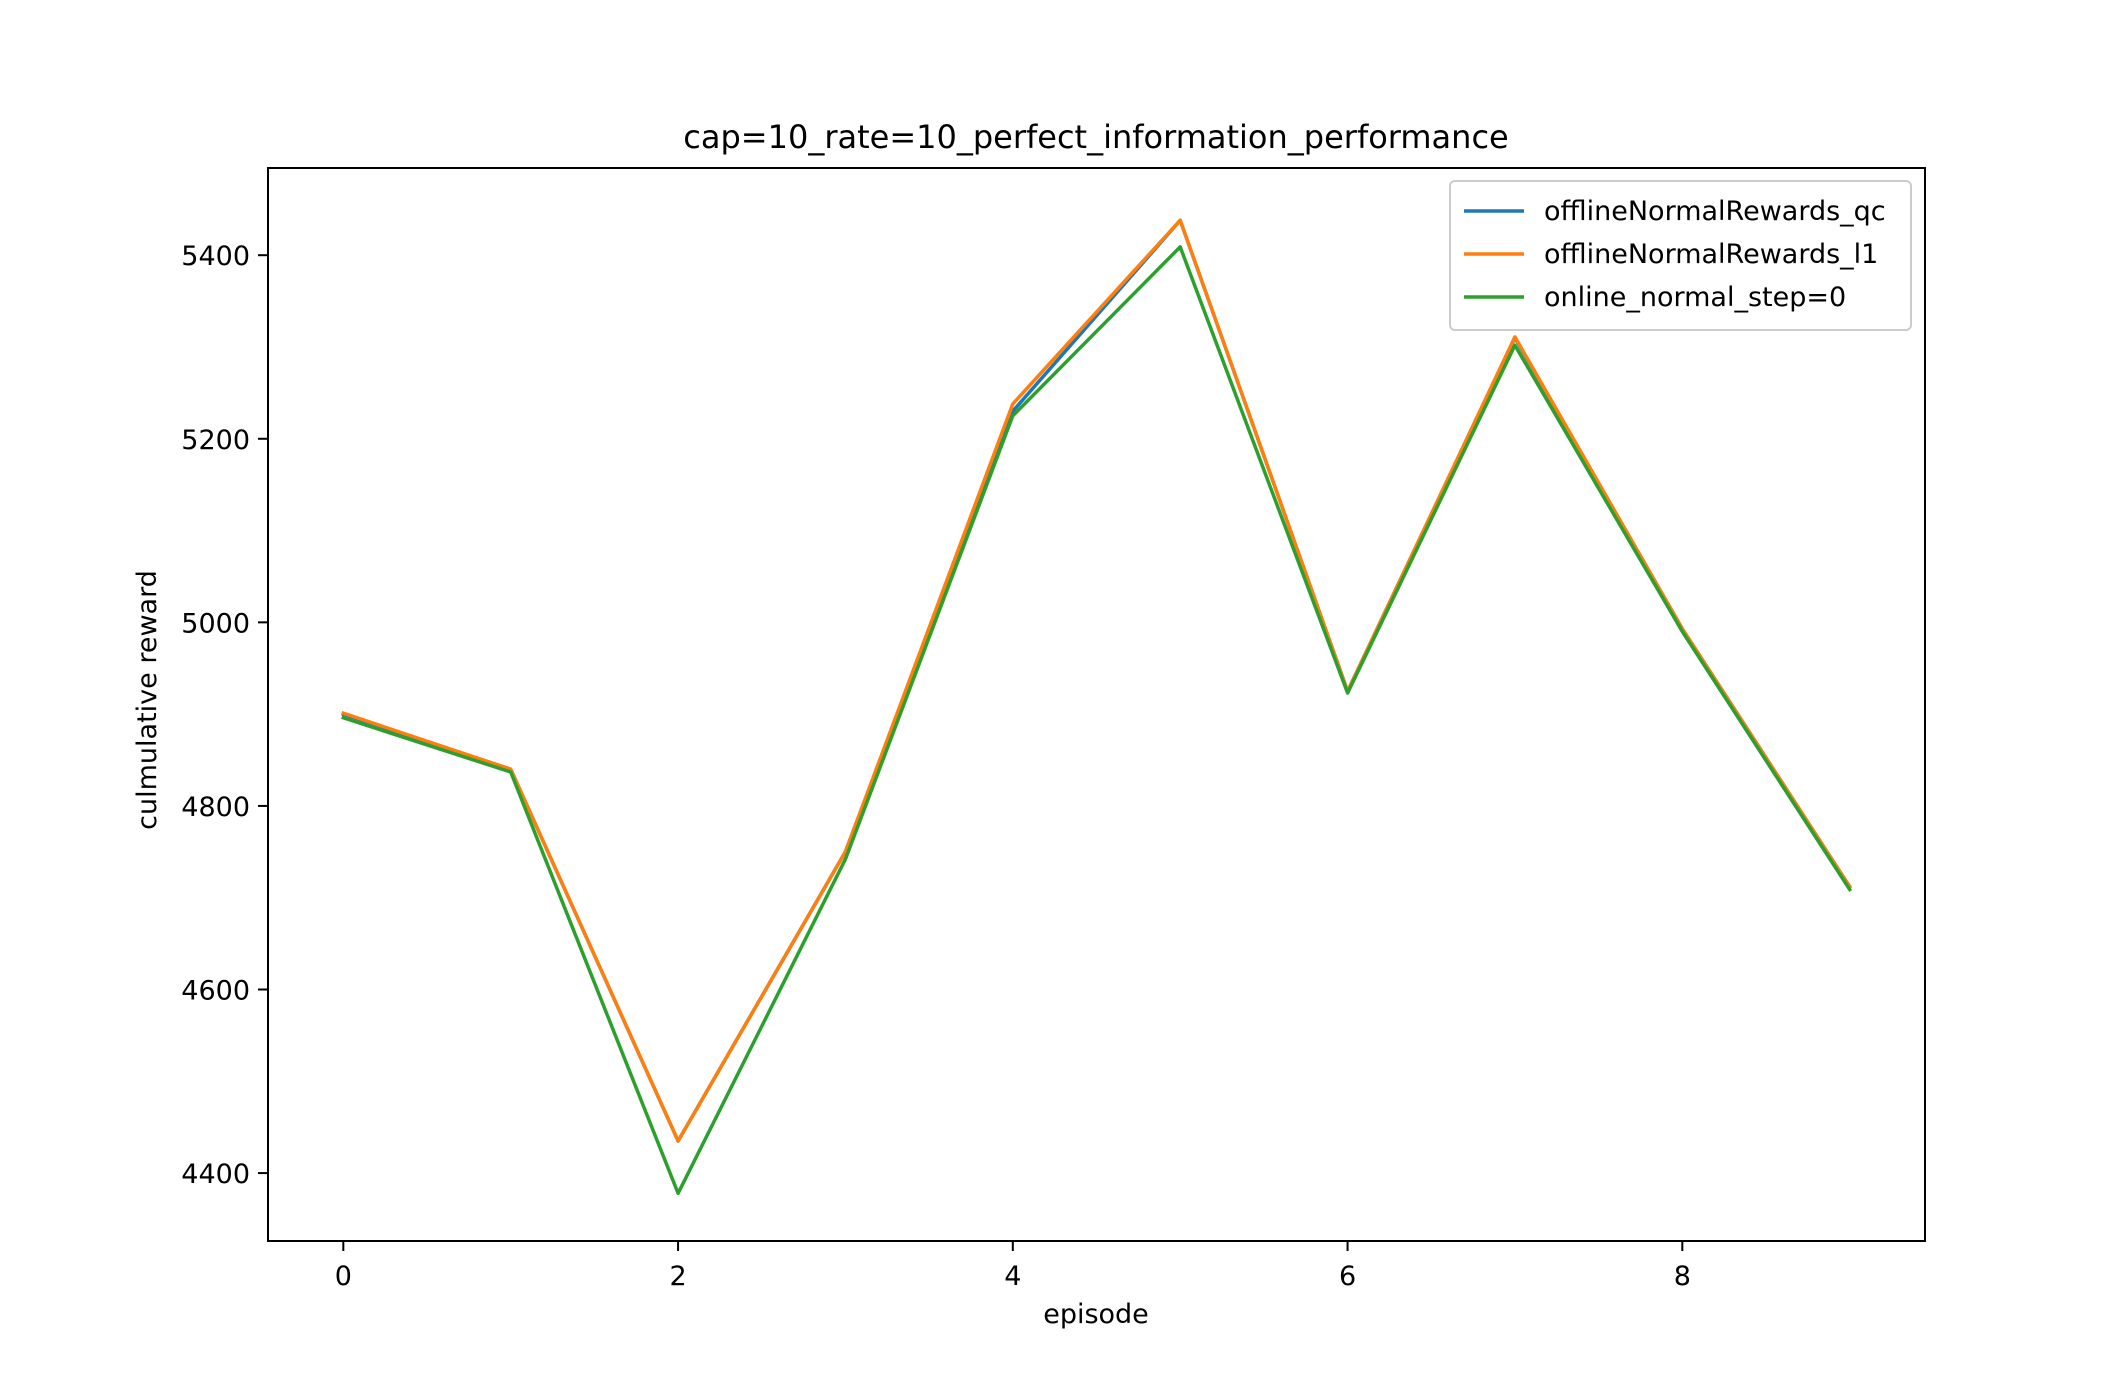 This screenshot has width=2110, height=1376. What do you see at coordinates (677, 1276) in the screenshot?
I see `x-tick-label: 2` at bounding box center [677, 1276].